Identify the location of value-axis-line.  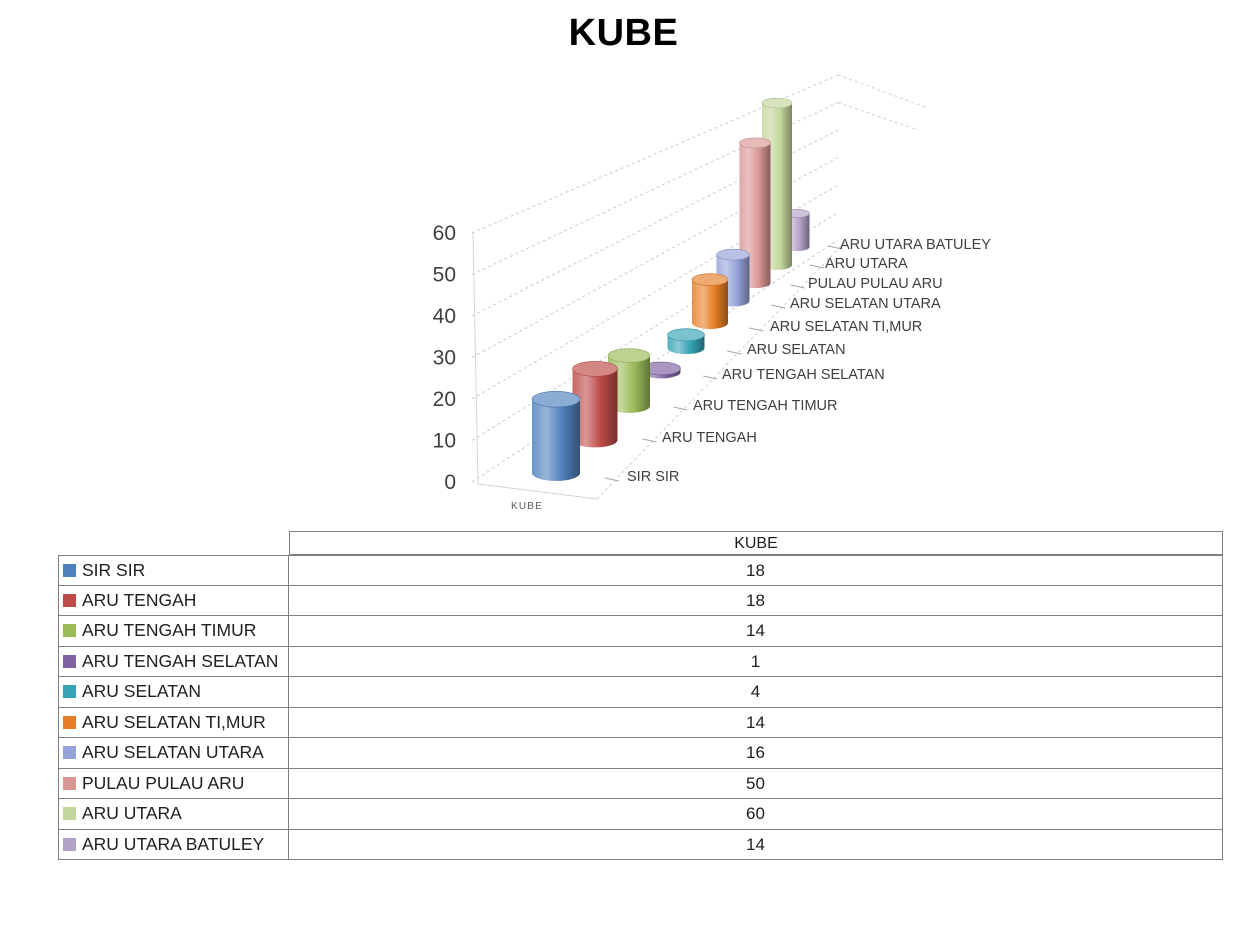
(475, 358).